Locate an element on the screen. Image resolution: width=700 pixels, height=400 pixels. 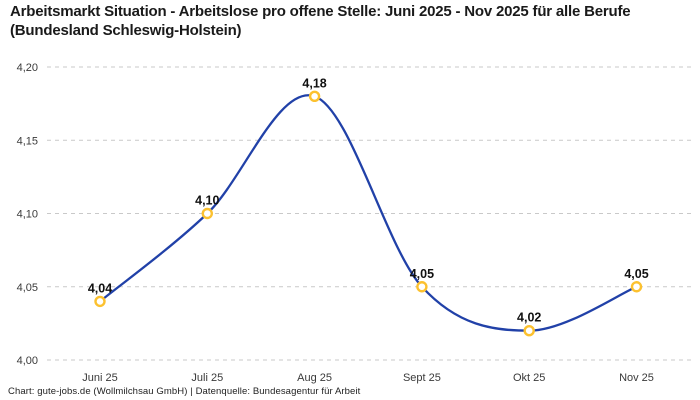
data-point-label: 4,04 is located at coordinates (100, 288).